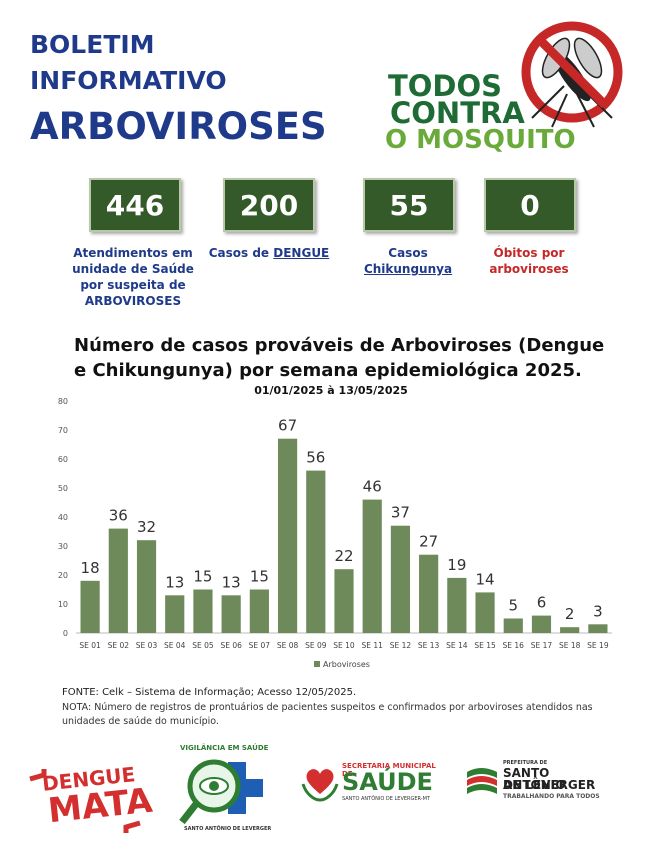 The image size is (662, 849). Describe the element at coordinates (63, 575) in the screenshot. I see `y-tick-label: 20` at that location.